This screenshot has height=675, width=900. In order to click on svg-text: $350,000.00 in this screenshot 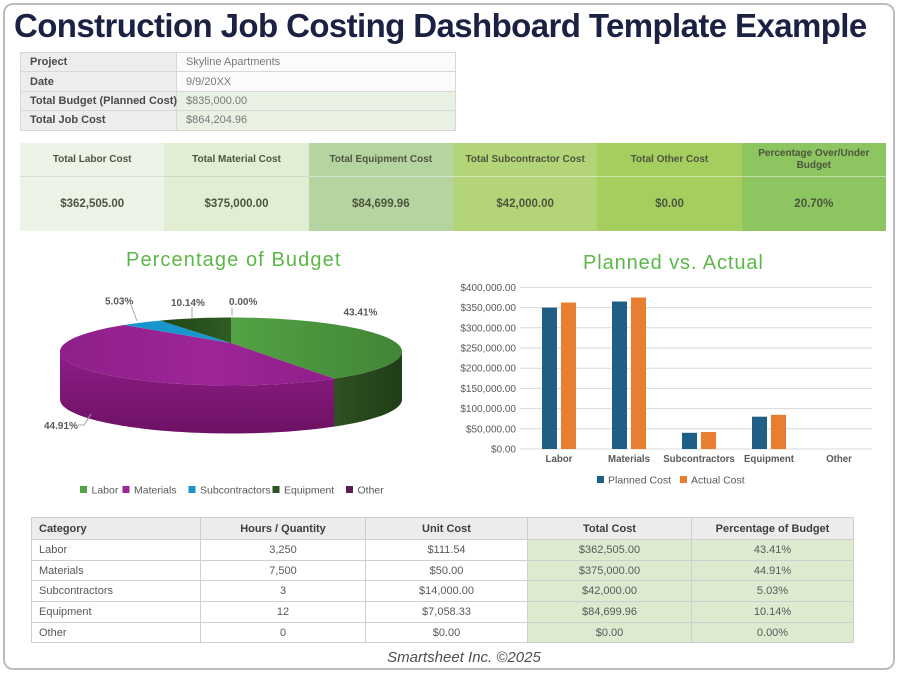, I will do `click(488, 308)`.